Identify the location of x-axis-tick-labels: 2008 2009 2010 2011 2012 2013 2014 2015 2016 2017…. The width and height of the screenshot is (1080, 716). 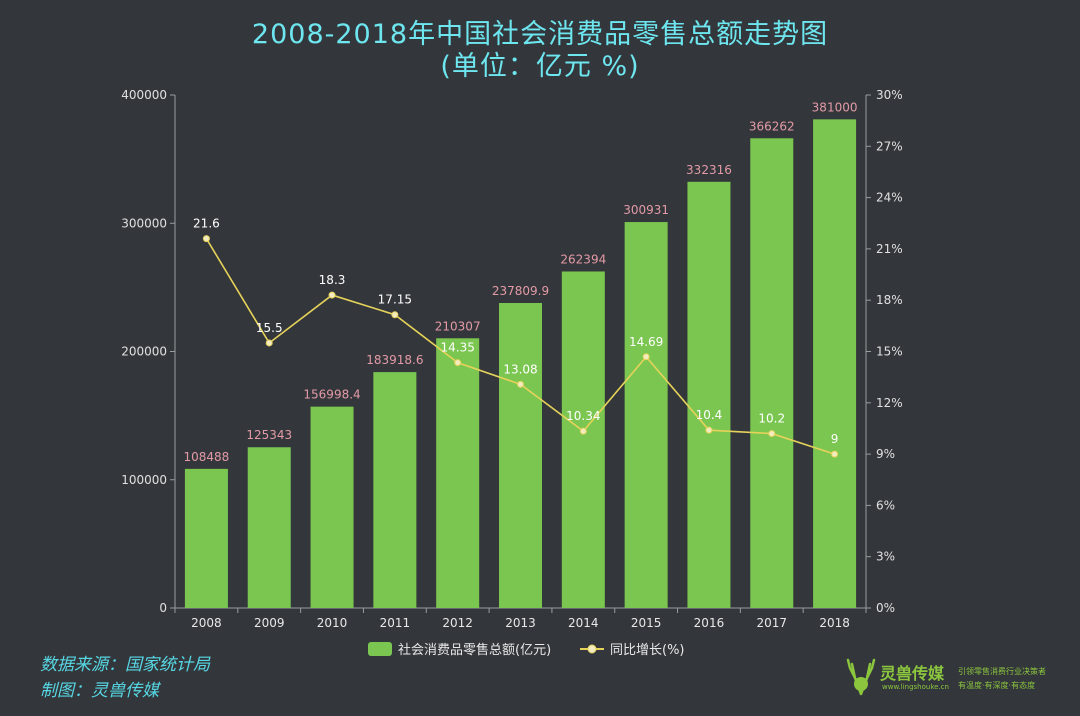
(520, 623).